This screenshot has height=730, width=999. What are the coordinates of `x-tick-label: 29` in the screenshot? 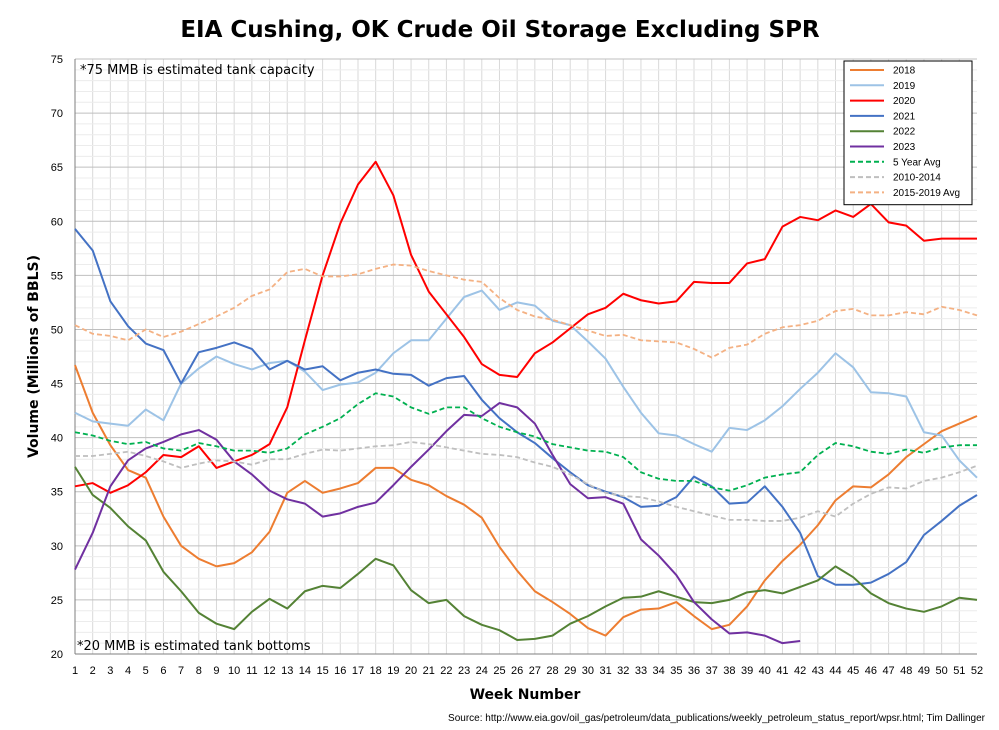 It's located at (570, 671).